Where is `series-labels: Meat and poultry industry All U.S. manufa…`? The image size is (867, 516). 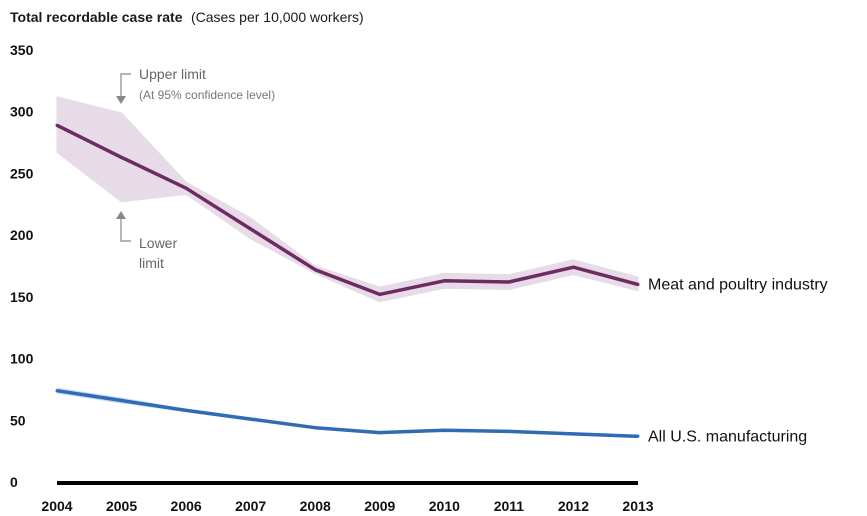 series-labels: Meat and poultry industry All U.S. manufa… is located at coordinates (738, 361).